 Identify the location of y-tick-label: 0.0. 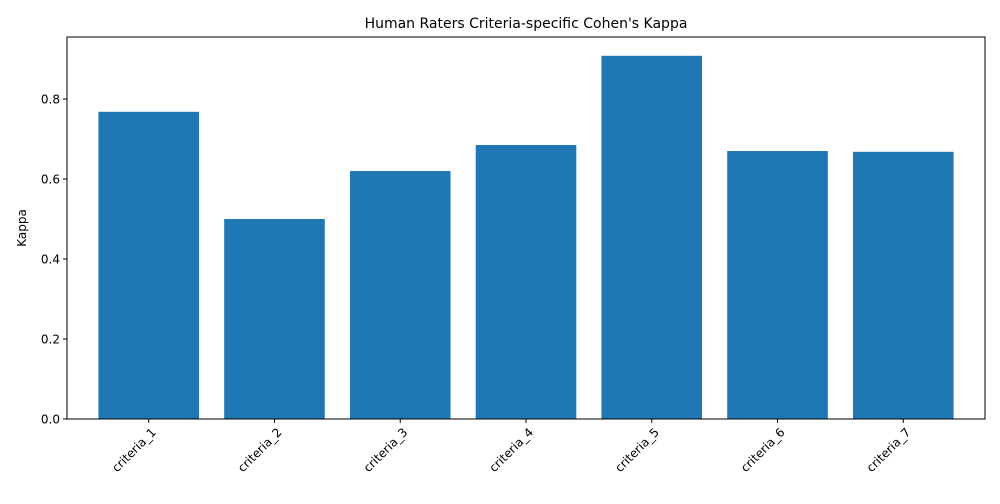
(50, 420).